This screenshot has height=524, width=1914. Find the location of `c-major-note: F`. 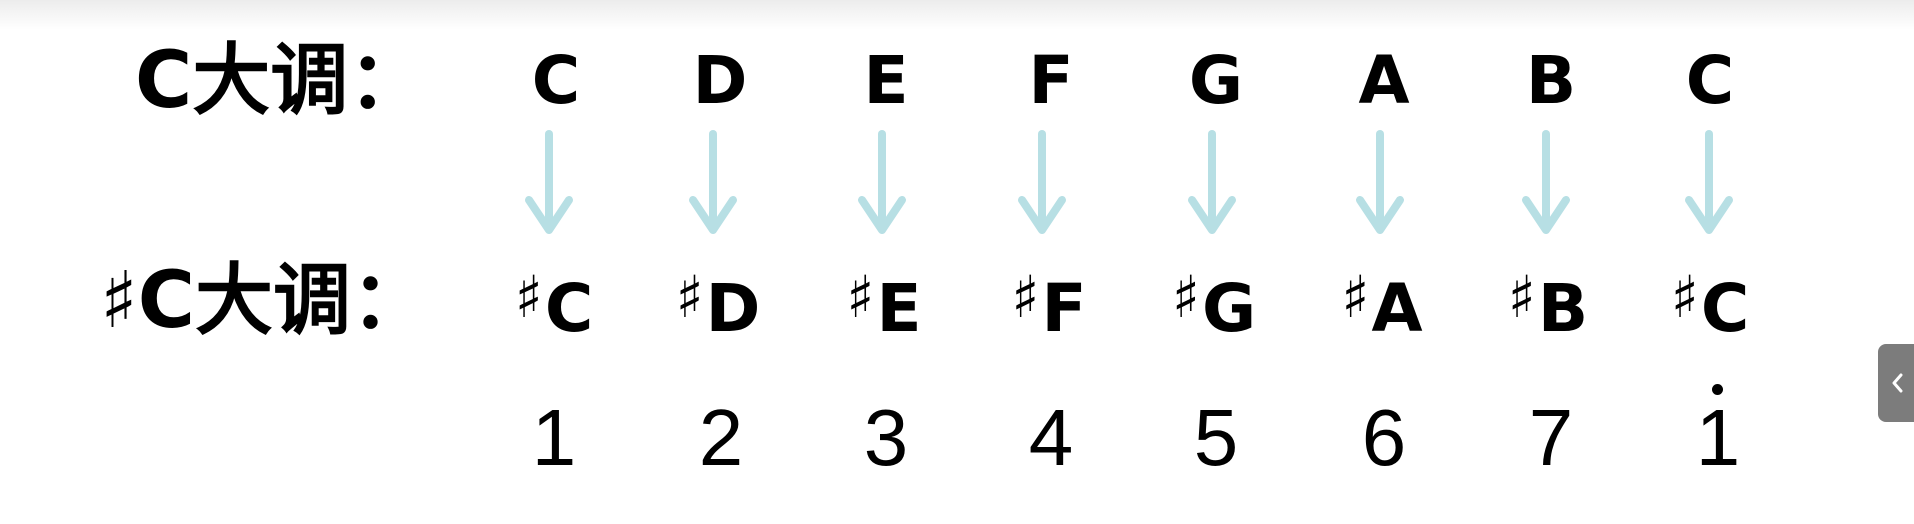

c-major-note: F is located at coordinates (1051, 80).